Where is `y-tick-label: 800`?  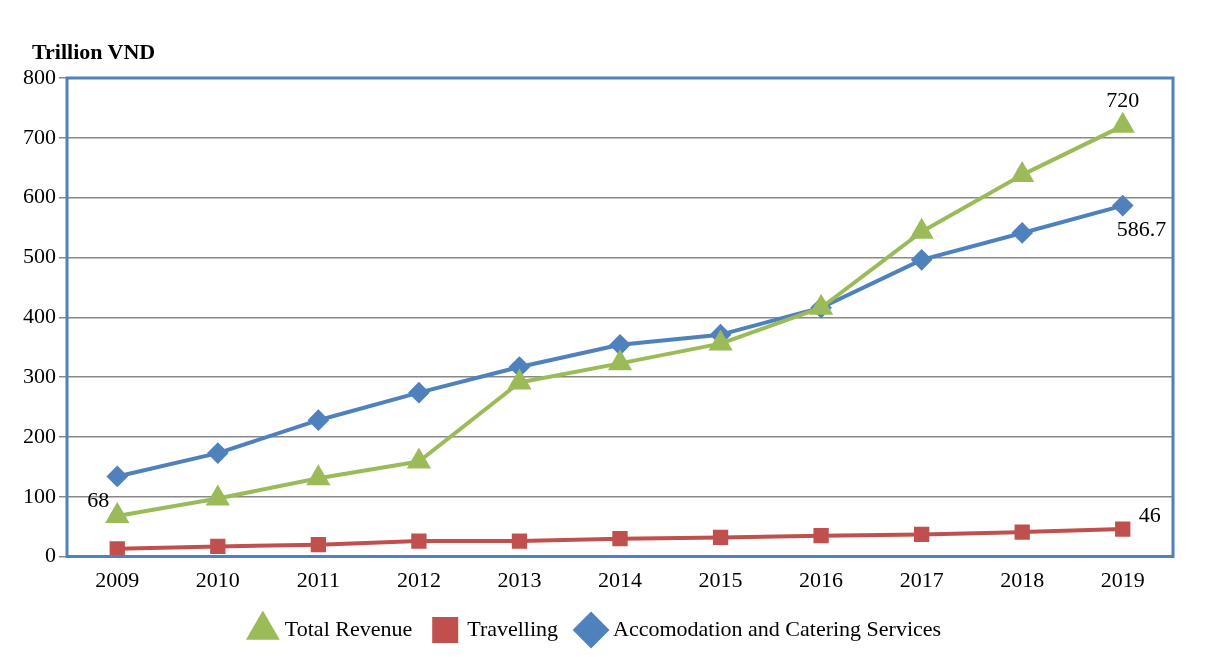
y-tick-label: 800 is located at coordinates (39, 76).